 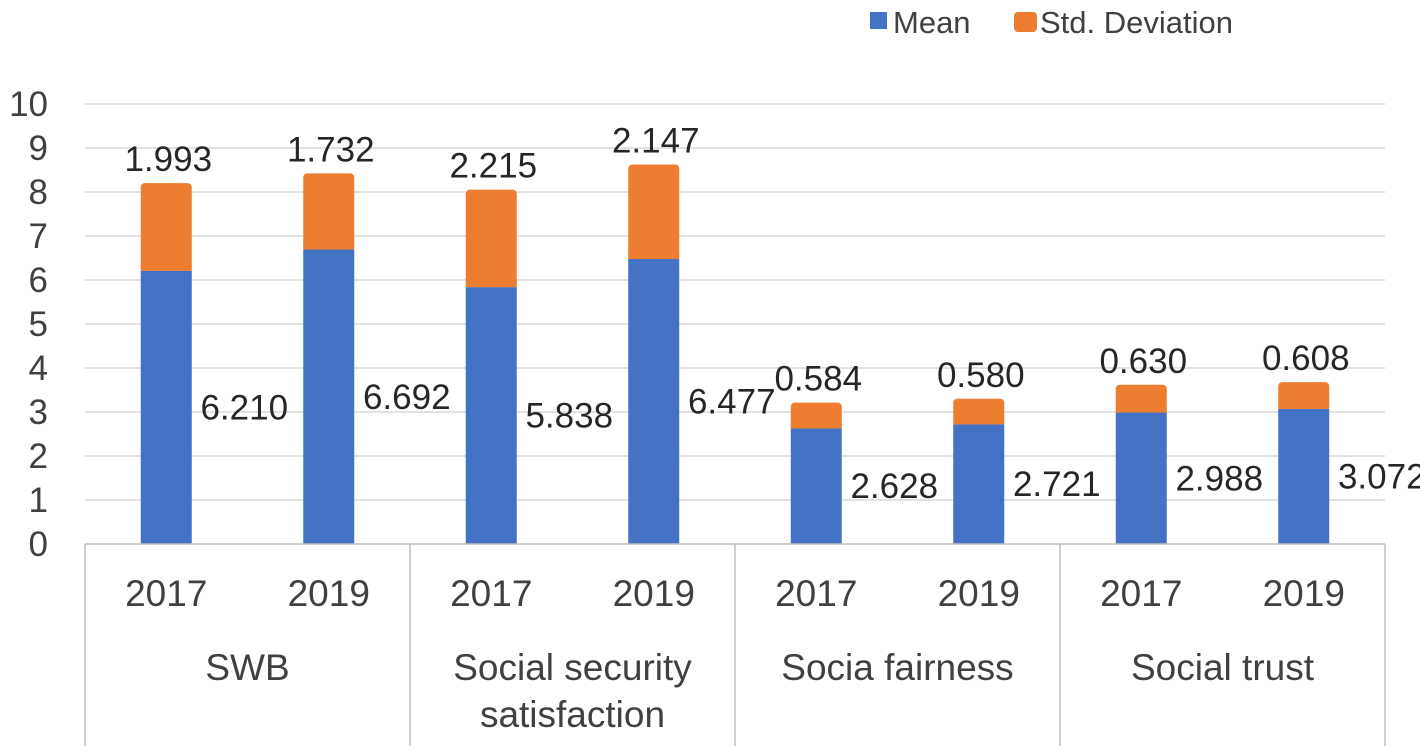 I want to click on y-tick-label-0: 0, so click(x=38, y=544).